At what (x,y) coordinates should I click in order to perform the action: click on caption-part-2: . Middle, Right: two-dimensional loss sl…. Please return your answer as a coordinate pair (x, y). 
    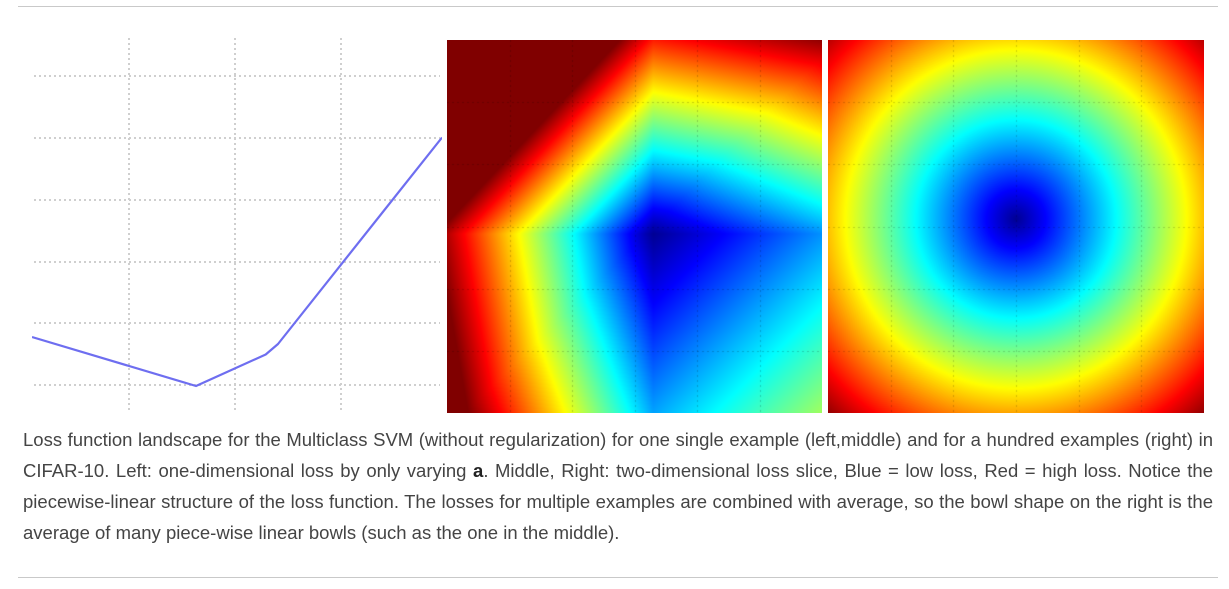
    Looking at the image, I should click on (618, 501).